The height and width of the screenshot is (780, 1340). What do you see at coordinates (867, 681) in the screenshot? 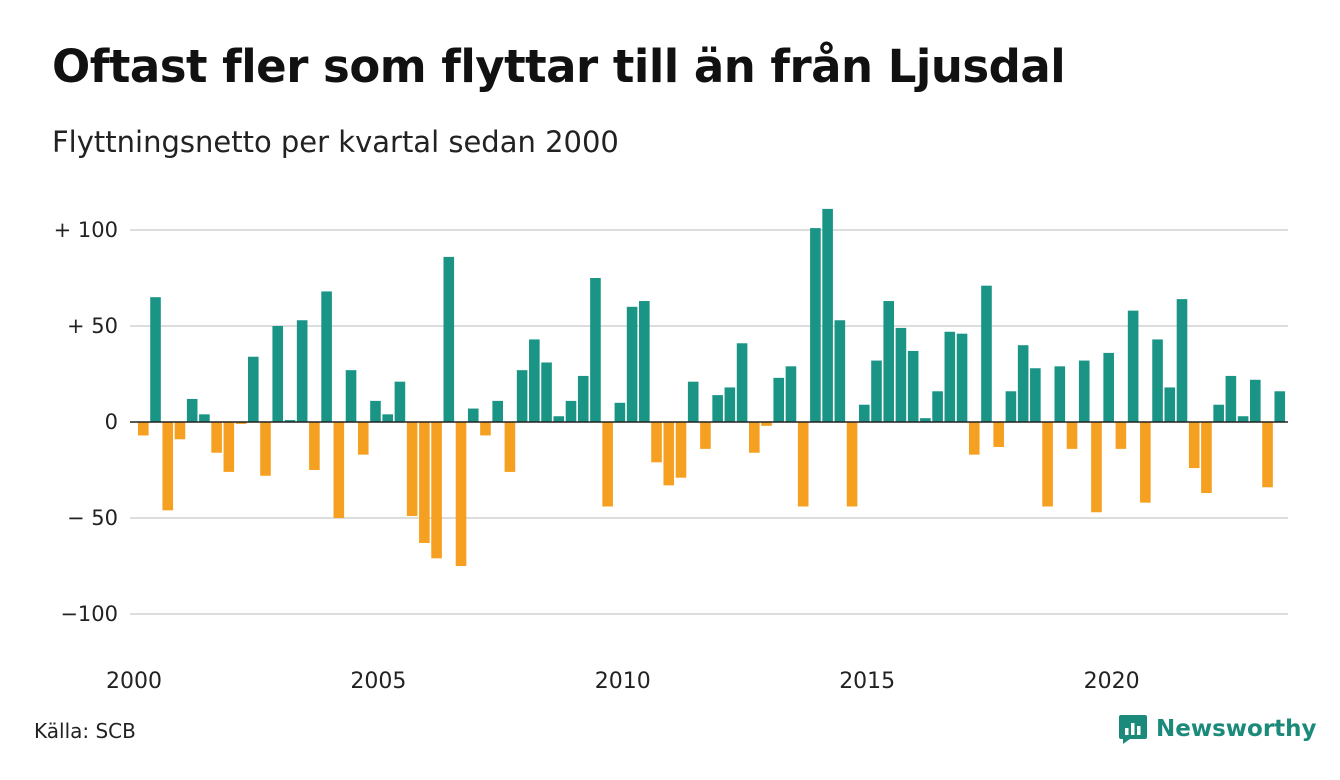
I see `x-tick-label: 2015` at bounding box center [867, 681].